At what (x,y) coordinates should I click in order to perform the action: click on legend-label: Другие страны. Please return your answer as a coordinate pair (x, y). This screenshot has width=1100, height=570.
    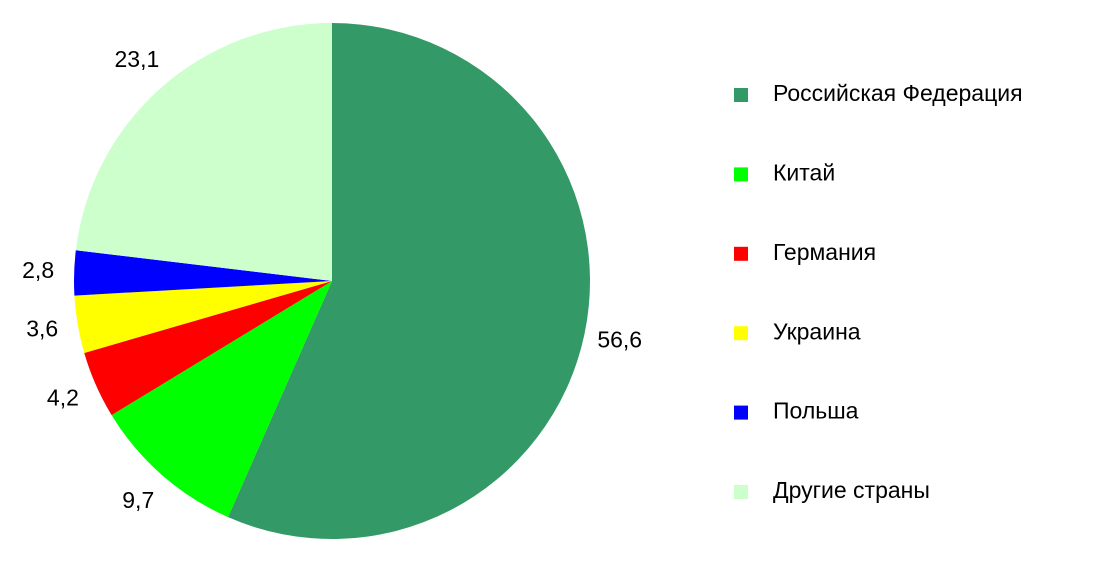
    Looking at the image, I should click on (851, 490).